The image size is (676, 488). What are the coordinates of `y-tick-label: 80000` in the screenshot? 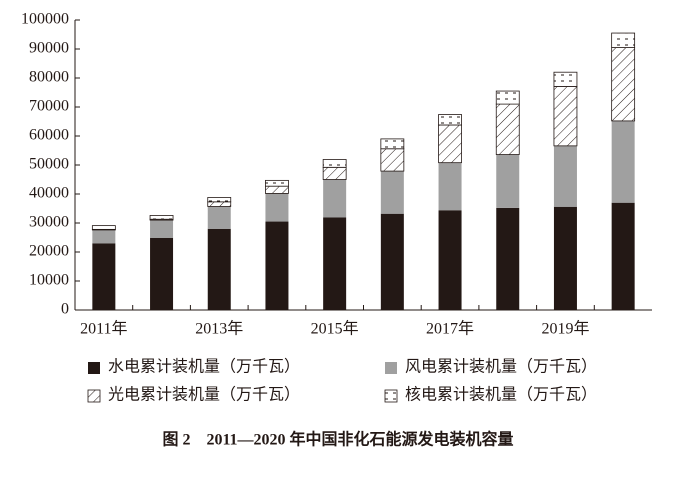 It's located at (49, 77).